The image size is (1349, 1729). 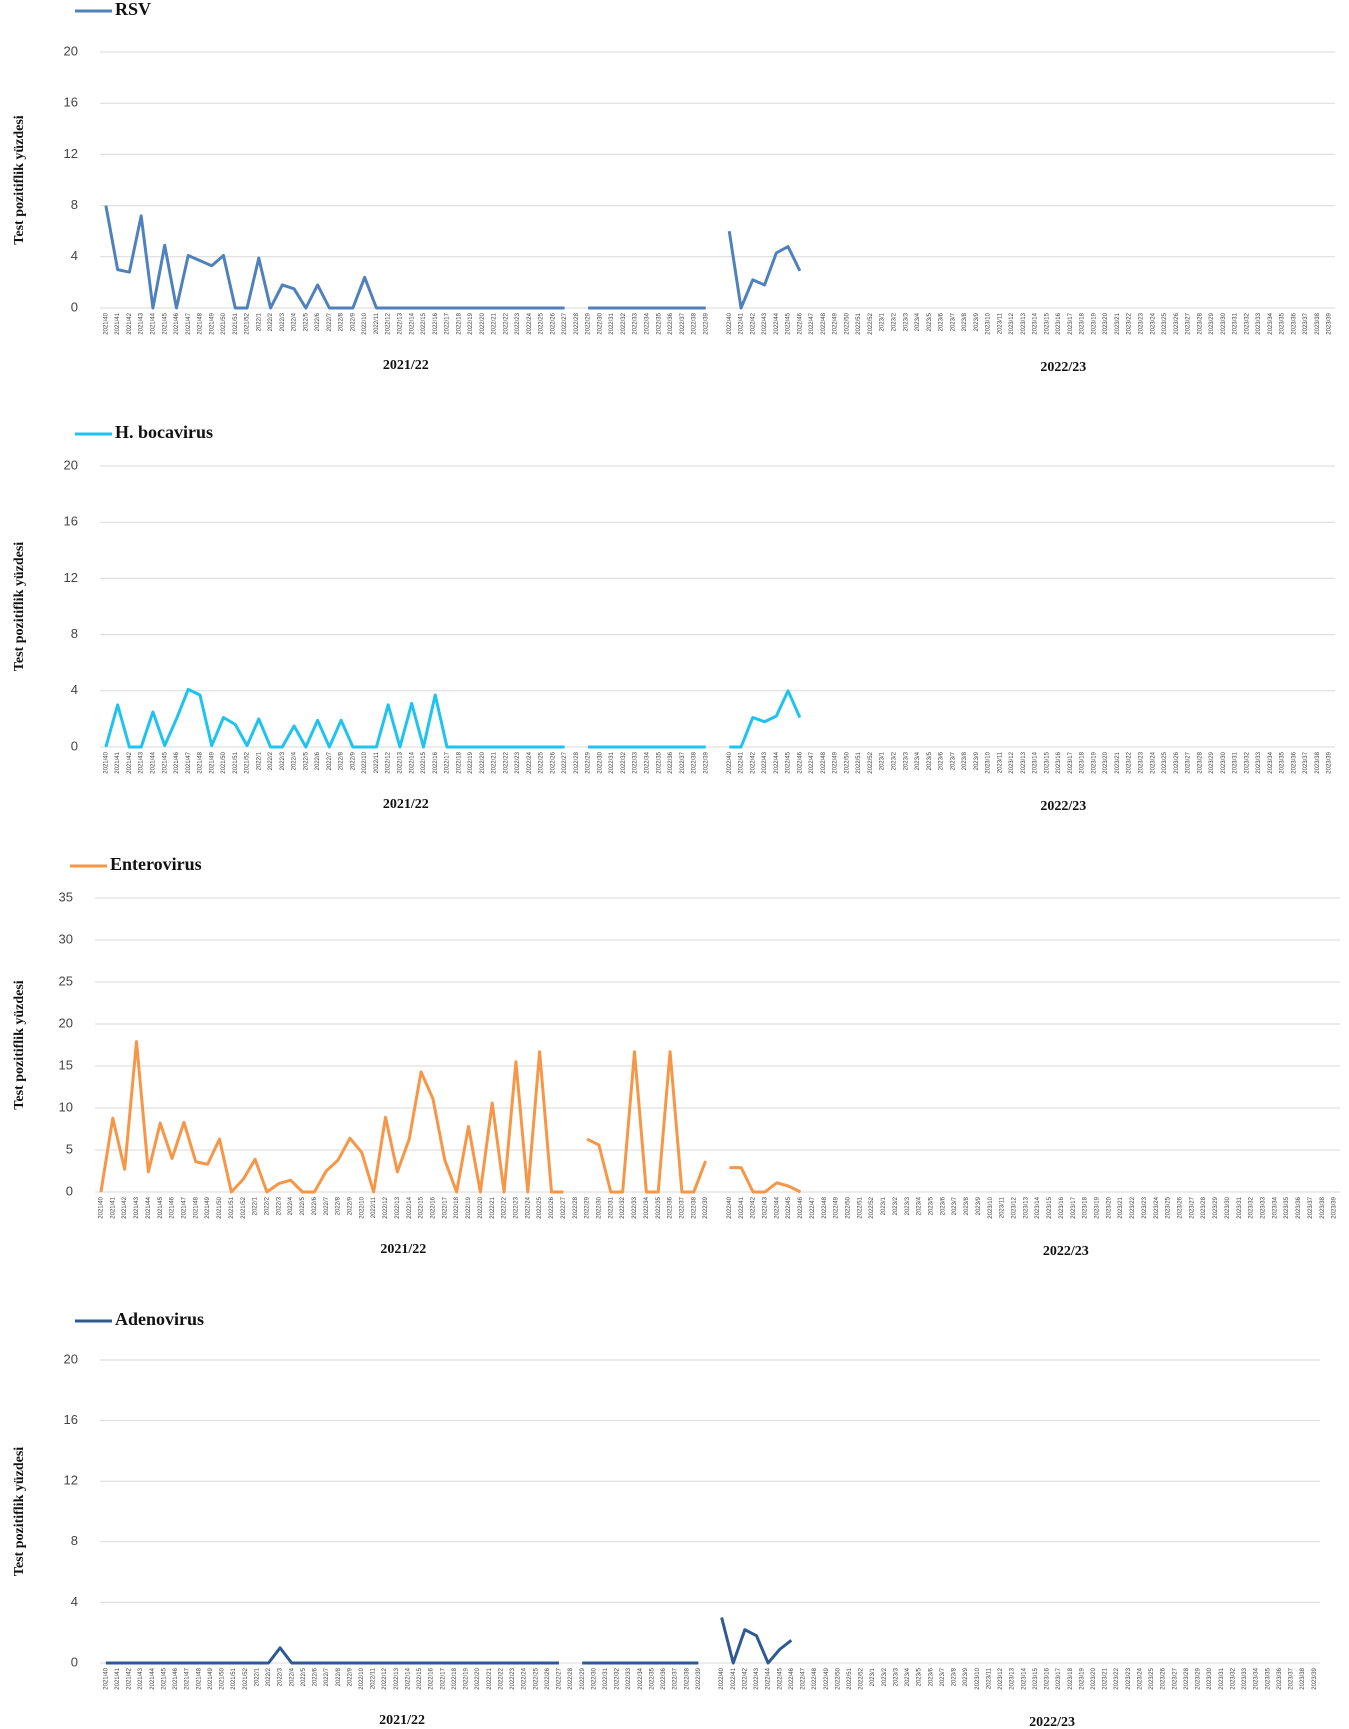 I want to click on y-axis-title: Test pozitiflik yüzdesi, so click(x=19, y=179).